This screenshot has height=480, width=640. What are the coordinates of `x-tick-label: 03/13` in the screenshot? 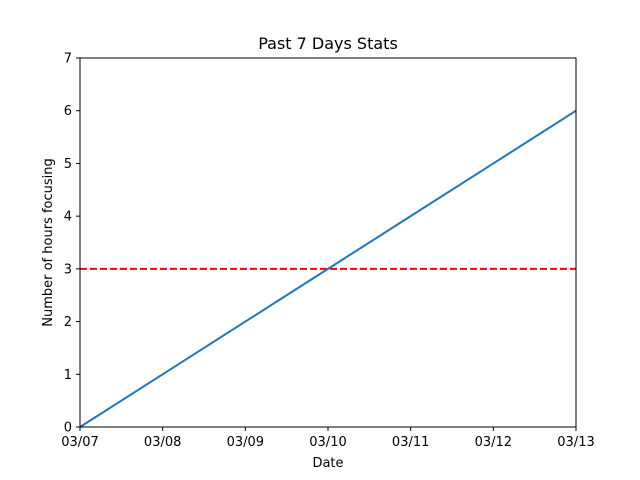 It's located at (575, 442).